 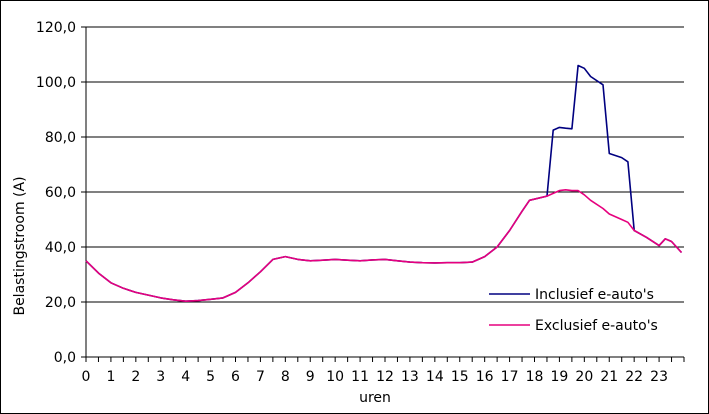 I want to click on x-tick-label: 9, so click(x=310, y=377).